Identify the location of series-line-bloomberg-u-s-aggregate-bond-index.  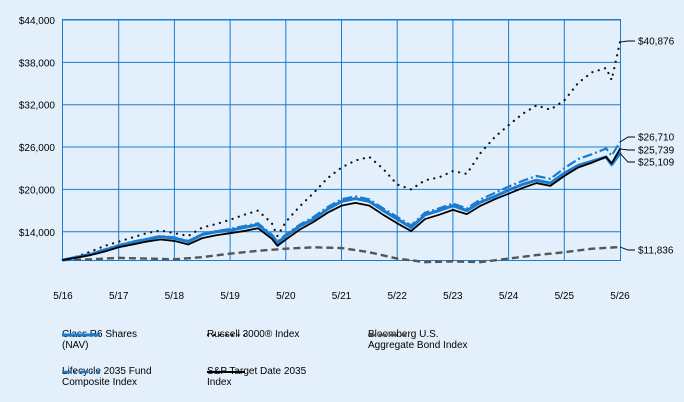
(341, 254).